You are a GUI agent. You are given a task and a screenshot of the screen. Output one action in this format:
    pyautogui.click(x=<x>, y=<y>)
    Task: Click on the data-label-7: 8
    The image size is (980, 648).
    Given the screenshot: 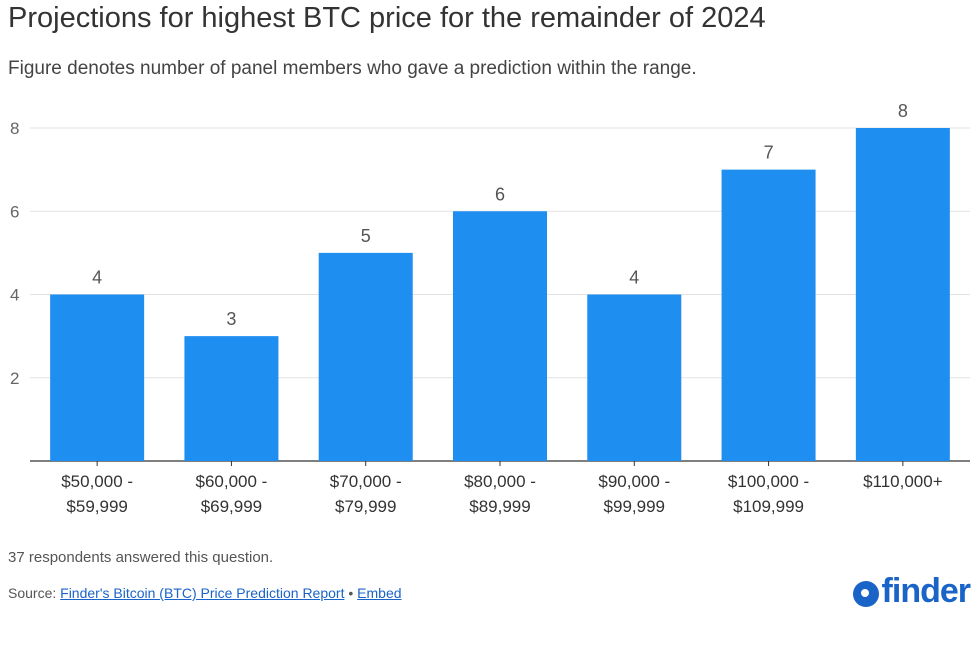 What is the action you would take?
    pyautogui.click(x=903, y=111)
    